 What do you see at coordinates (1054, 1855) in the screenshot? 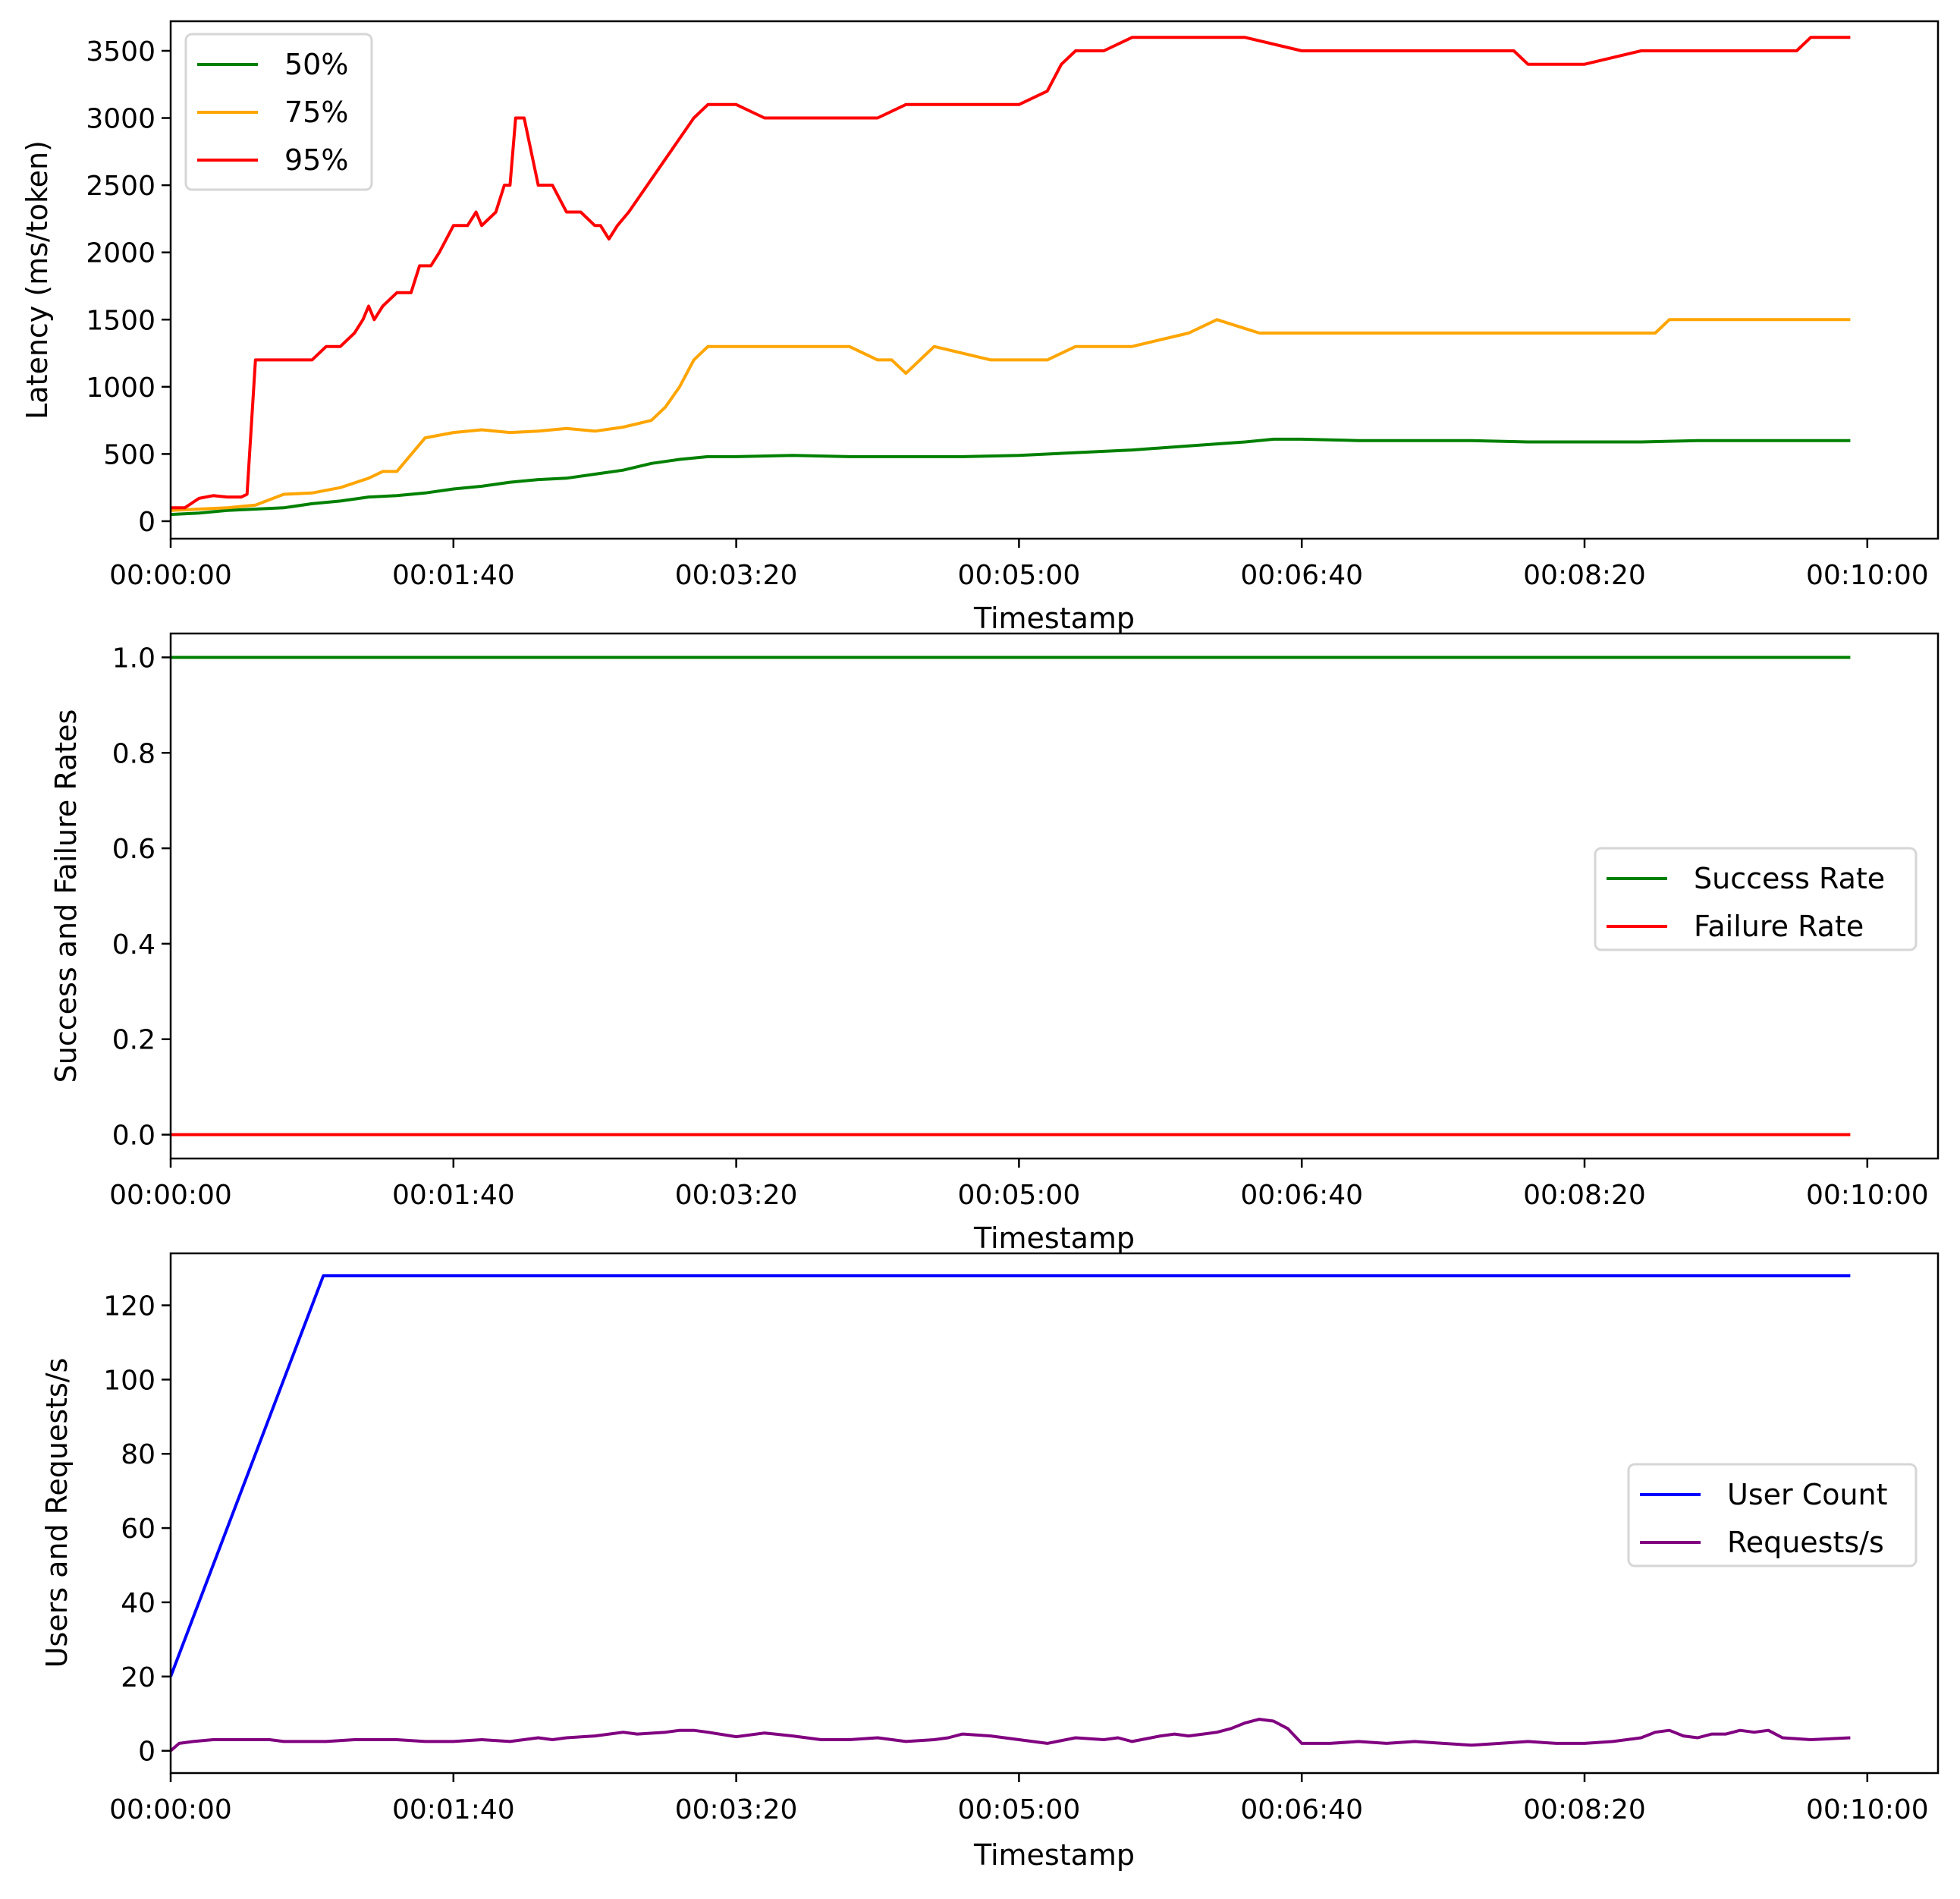
I see `users-x-axis-label: Timestamp` at bounding box center [1054, 1855].